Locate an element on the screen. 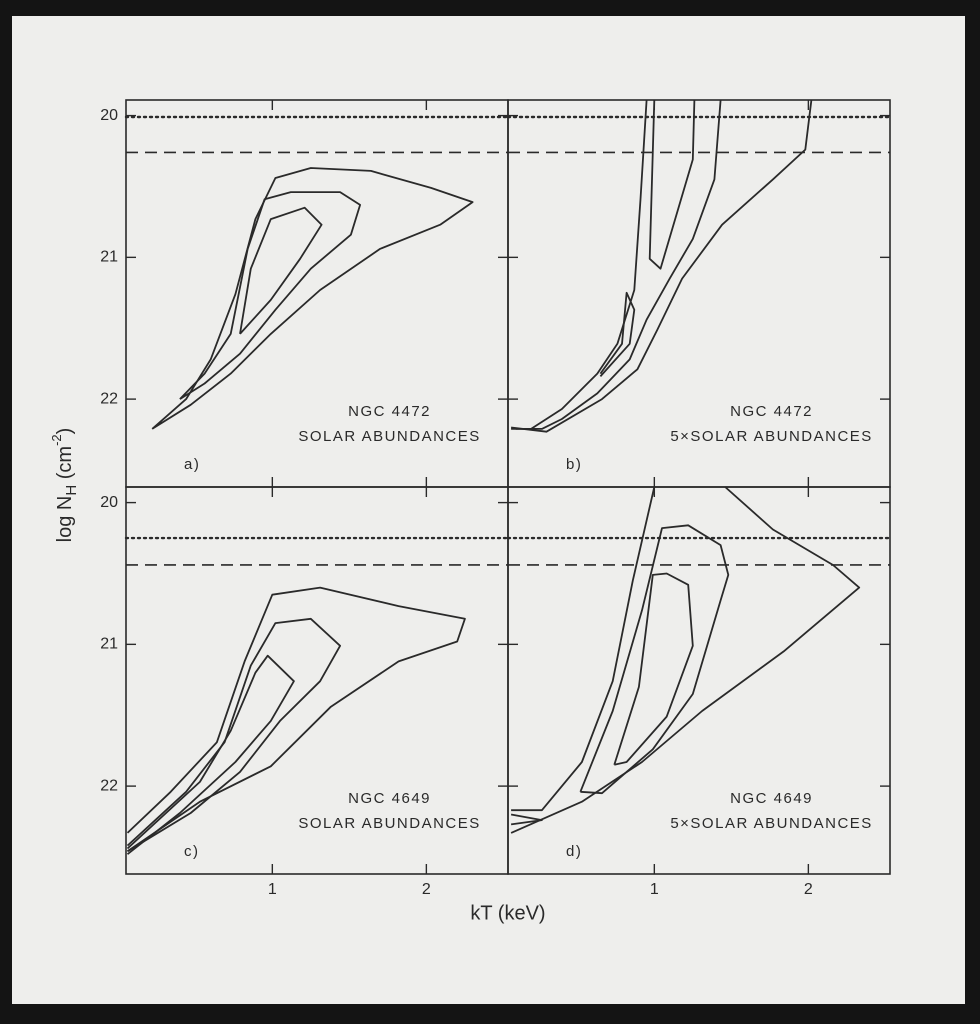 The image size is (980, 1024). y-label-close: ) is located at coordinates (65, 431).